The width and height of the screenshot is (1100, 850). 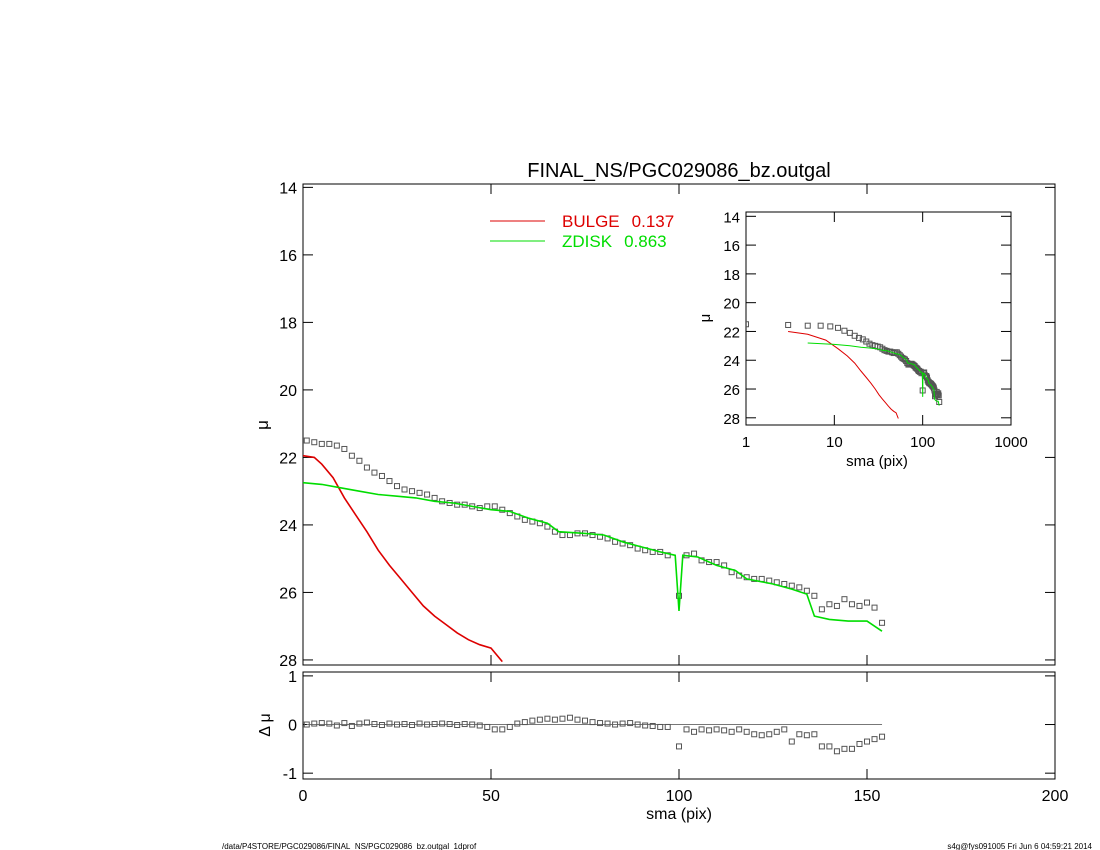 I want to click on x-tick-label: 1, so click(x=746, y=442).